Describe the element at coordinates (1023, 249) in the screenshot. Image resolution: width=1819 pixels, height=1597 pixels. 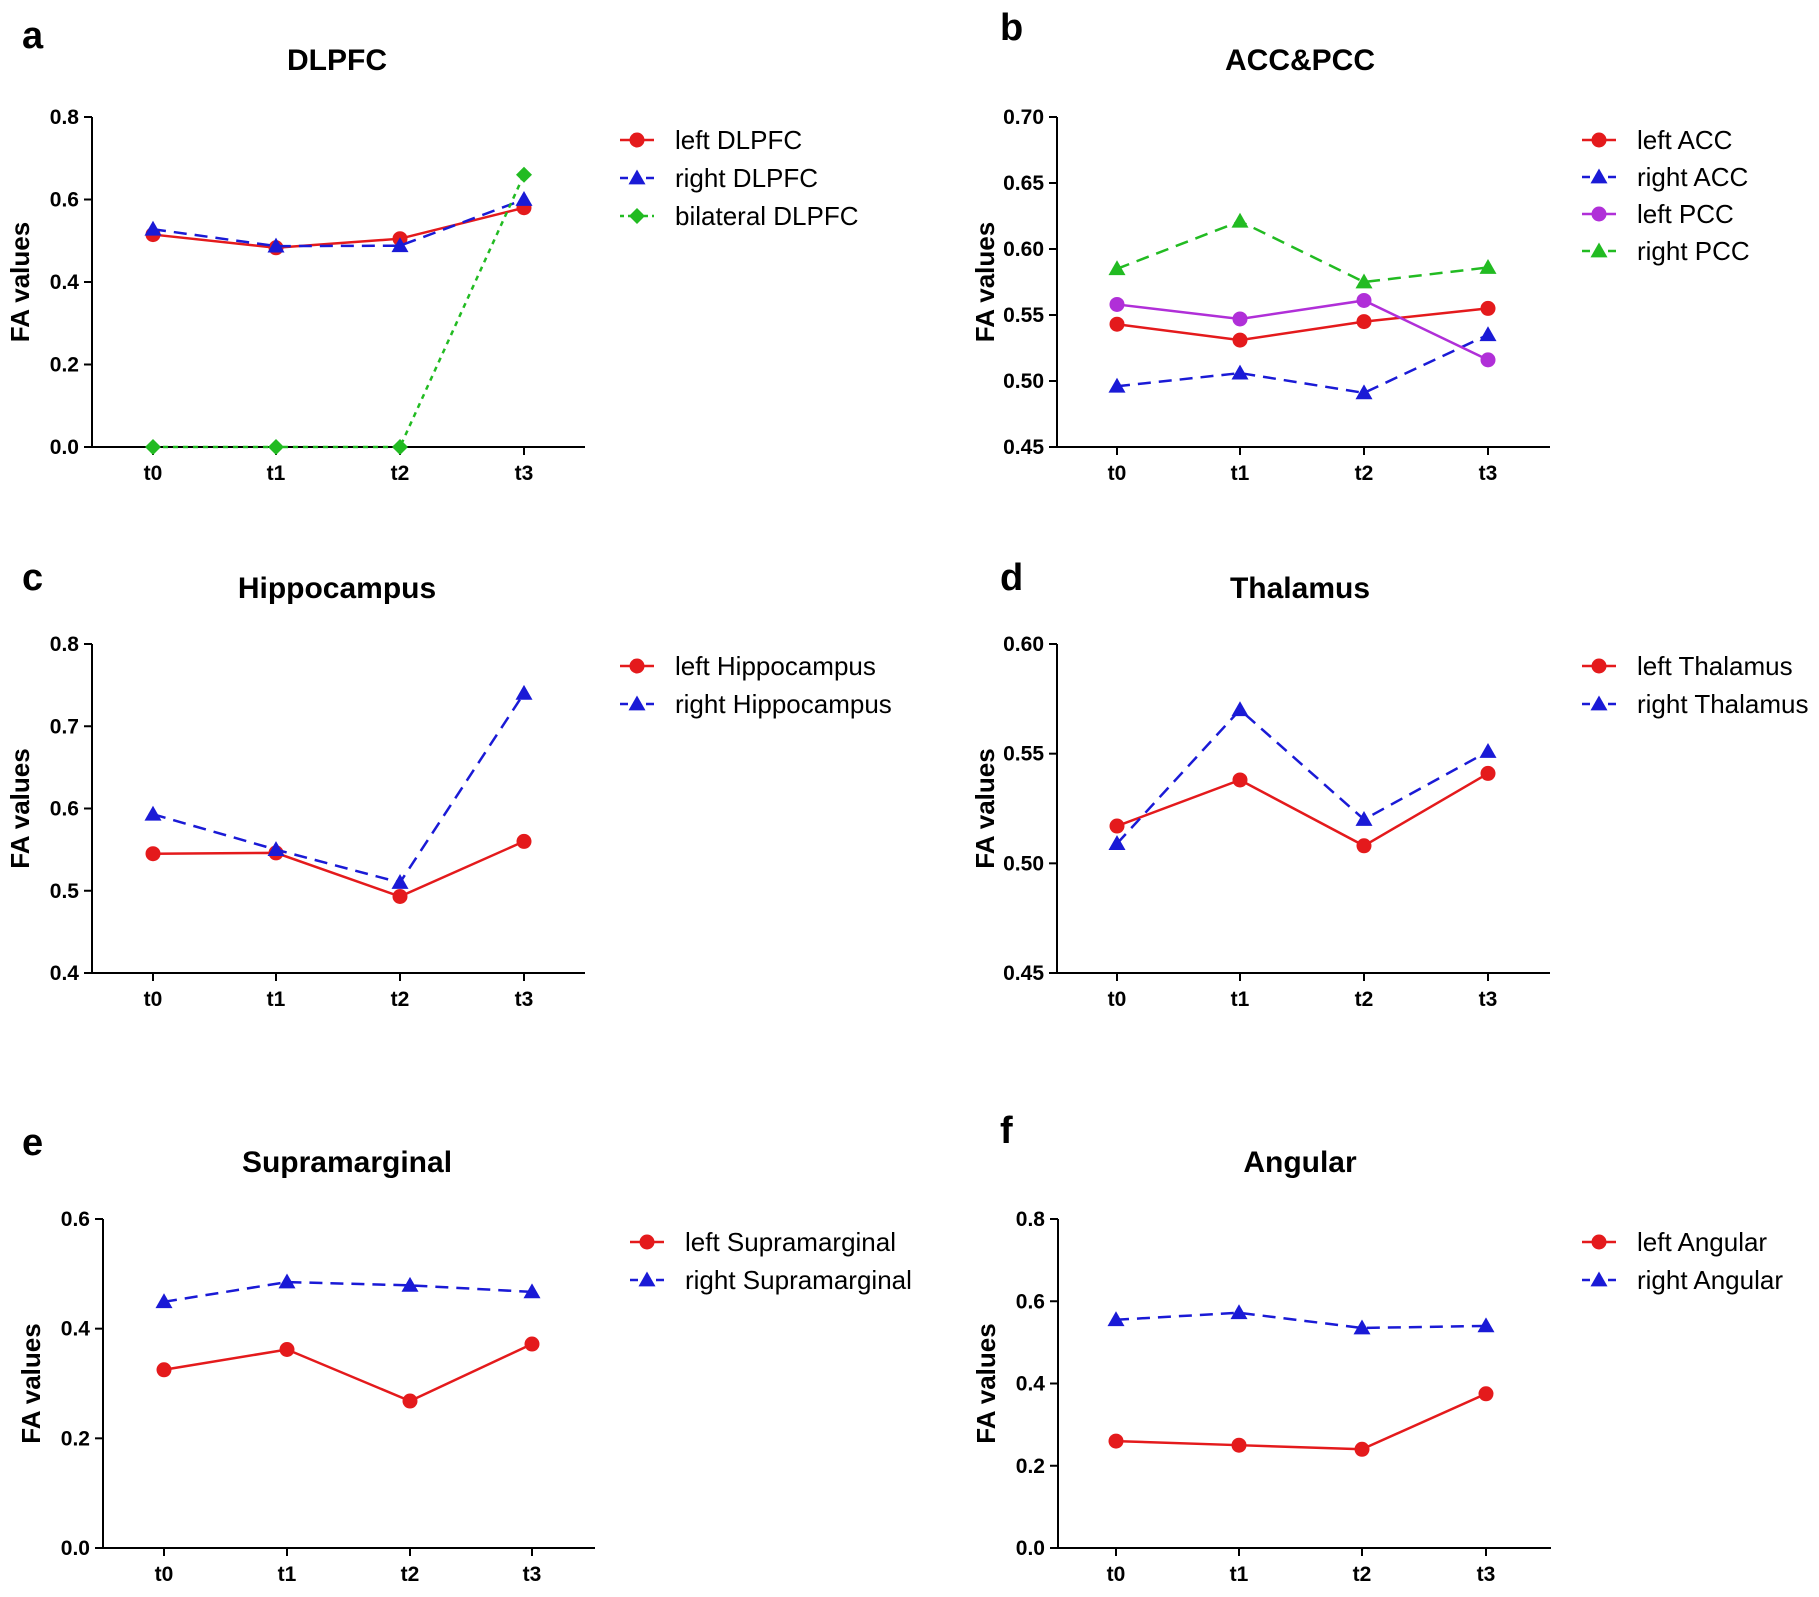
I see `y-tick-label: 0.60` at that location.